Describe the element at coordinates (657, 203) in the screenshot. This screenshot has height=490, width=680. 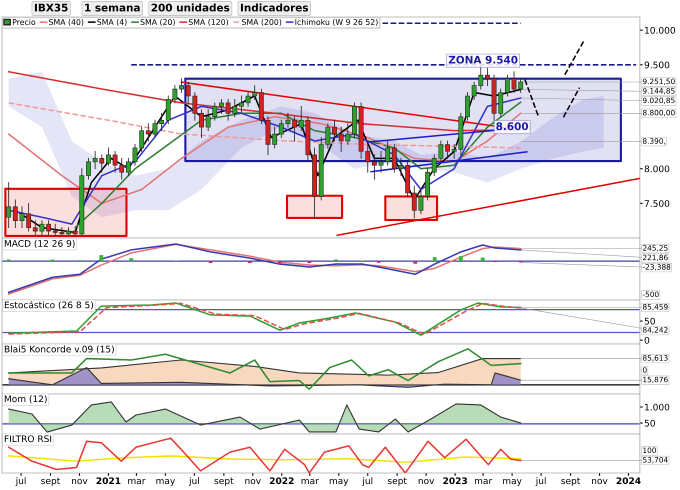
I see `y-tick-label: 7.500` at that location.